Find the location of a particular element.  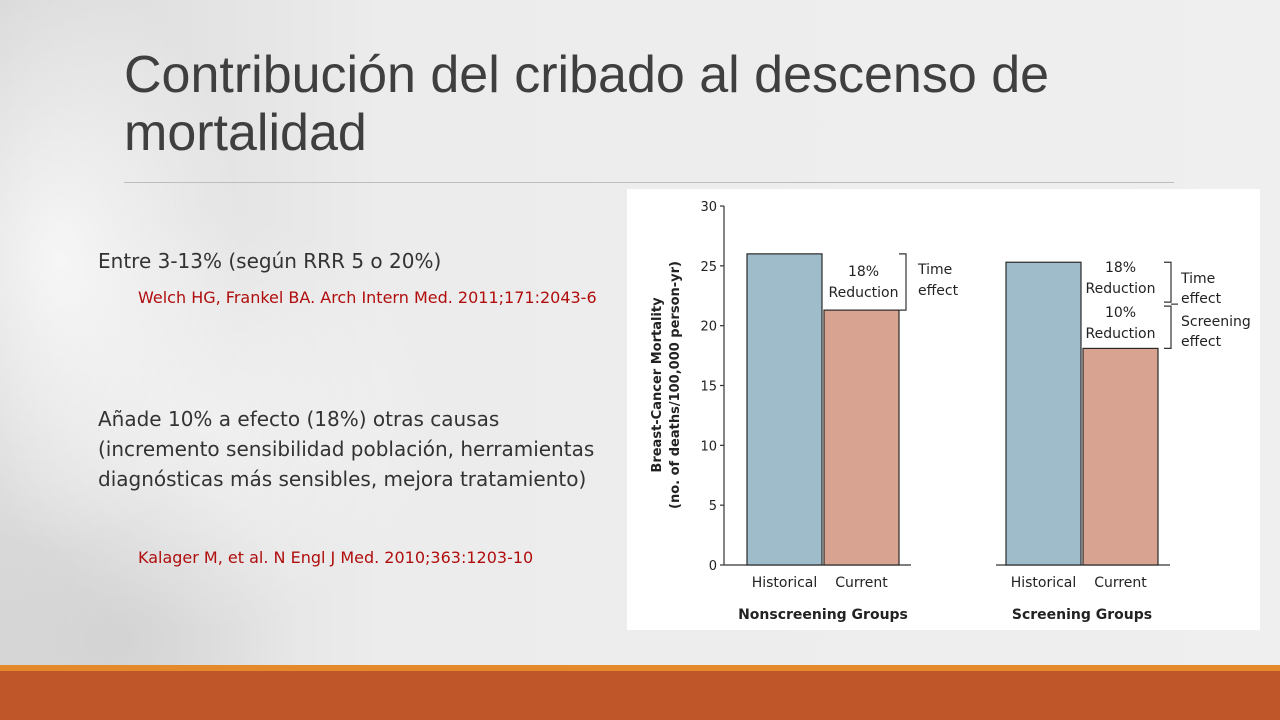

y-axis-title: Breast-Cancer Mortality is located at coordinates (657, 385).